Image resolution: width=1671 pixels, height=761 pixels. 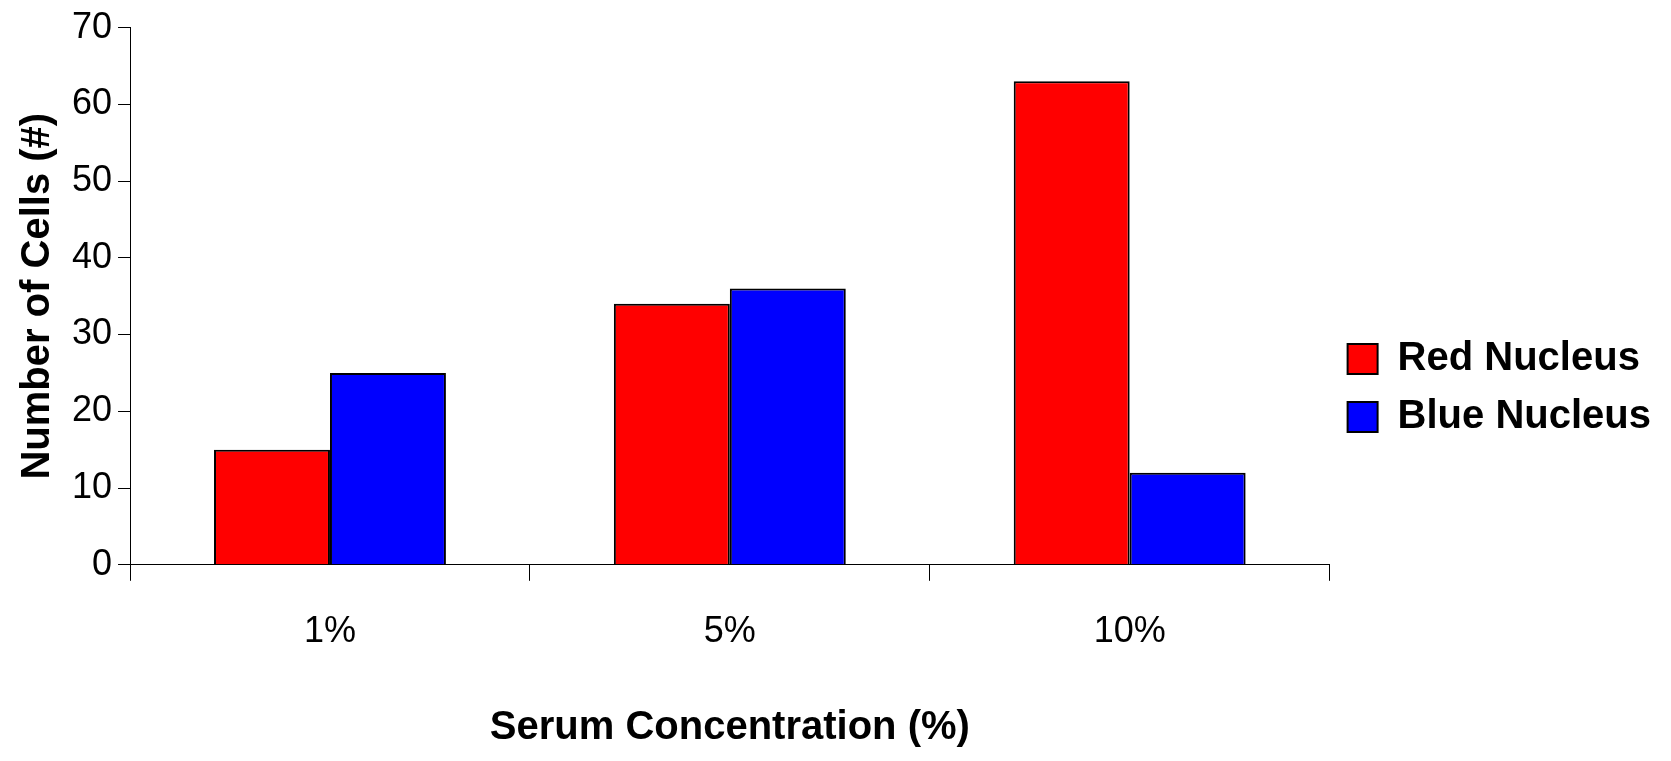 I want to click on legend-label: Blue Nucleus, so click(x=1524, y=414).